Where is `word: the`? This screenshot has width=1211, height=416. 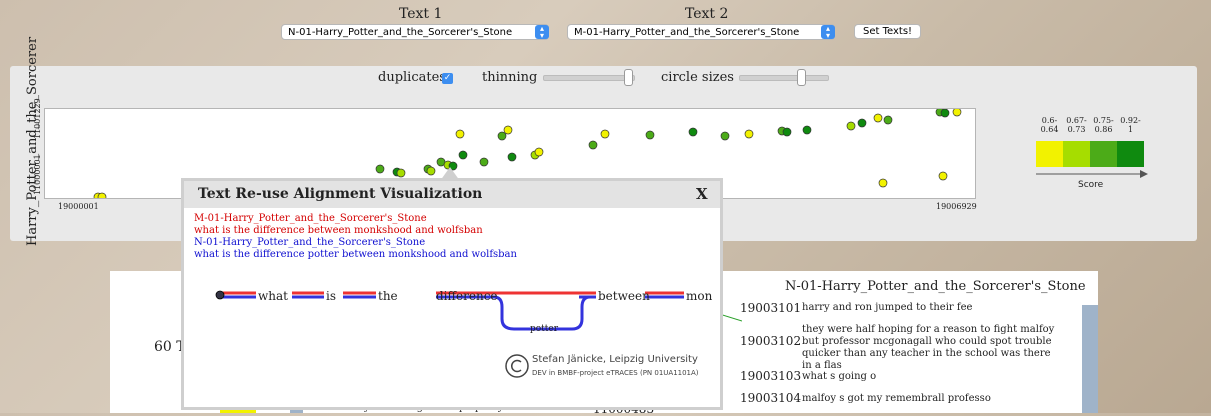
word: the is located at coordinates (388, 296).